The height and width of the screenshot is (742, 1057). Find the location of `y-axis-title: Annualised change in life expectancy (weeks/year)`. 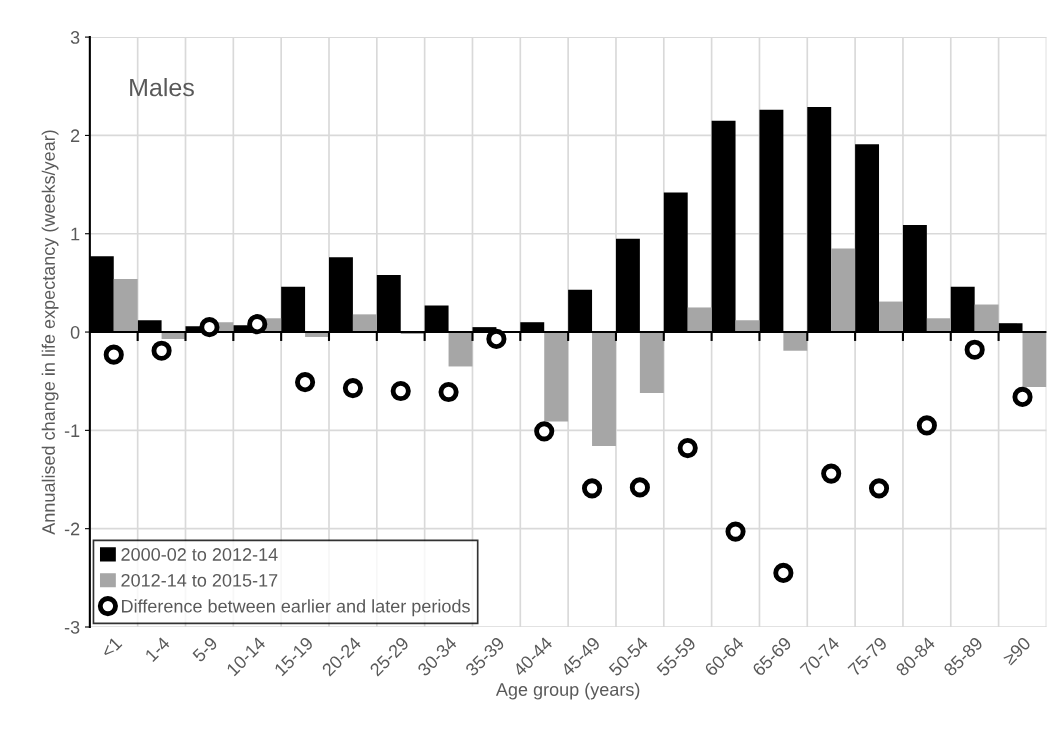

y-axis-title: Annualised change in life expectancy (weeks/year) is located at coordinates (50, 332).